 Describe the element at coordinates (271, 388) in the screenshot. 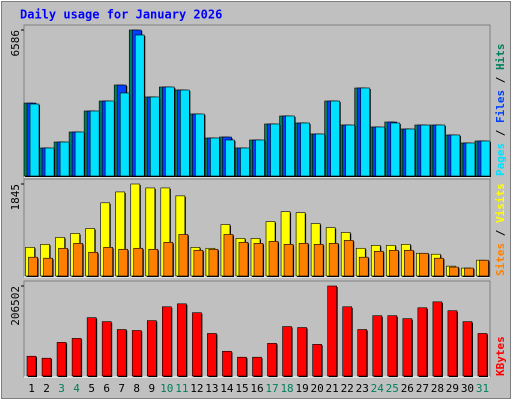

I see `x-tick-label: 17` at that location.